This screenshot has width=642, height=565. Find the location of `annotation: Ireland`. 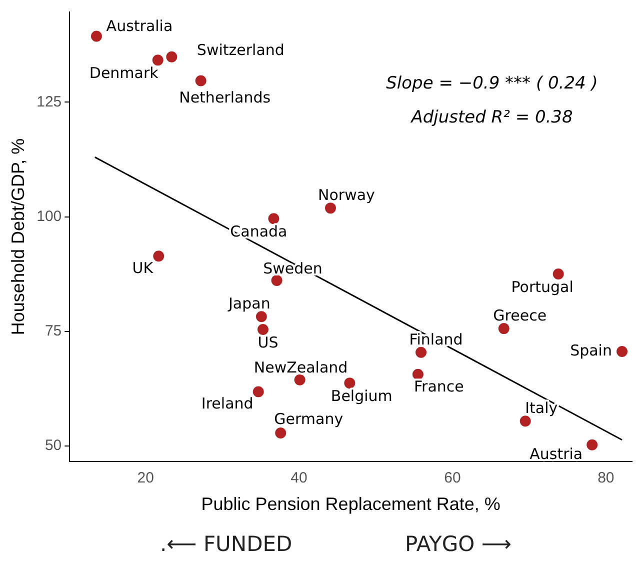

annotation: Ireland is located at coordinates (227, 403).